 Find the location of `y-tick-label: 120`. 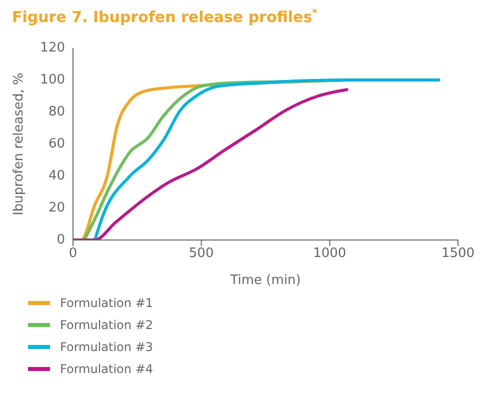

y-tick-label: 120 is located at coordinates (52, 48).